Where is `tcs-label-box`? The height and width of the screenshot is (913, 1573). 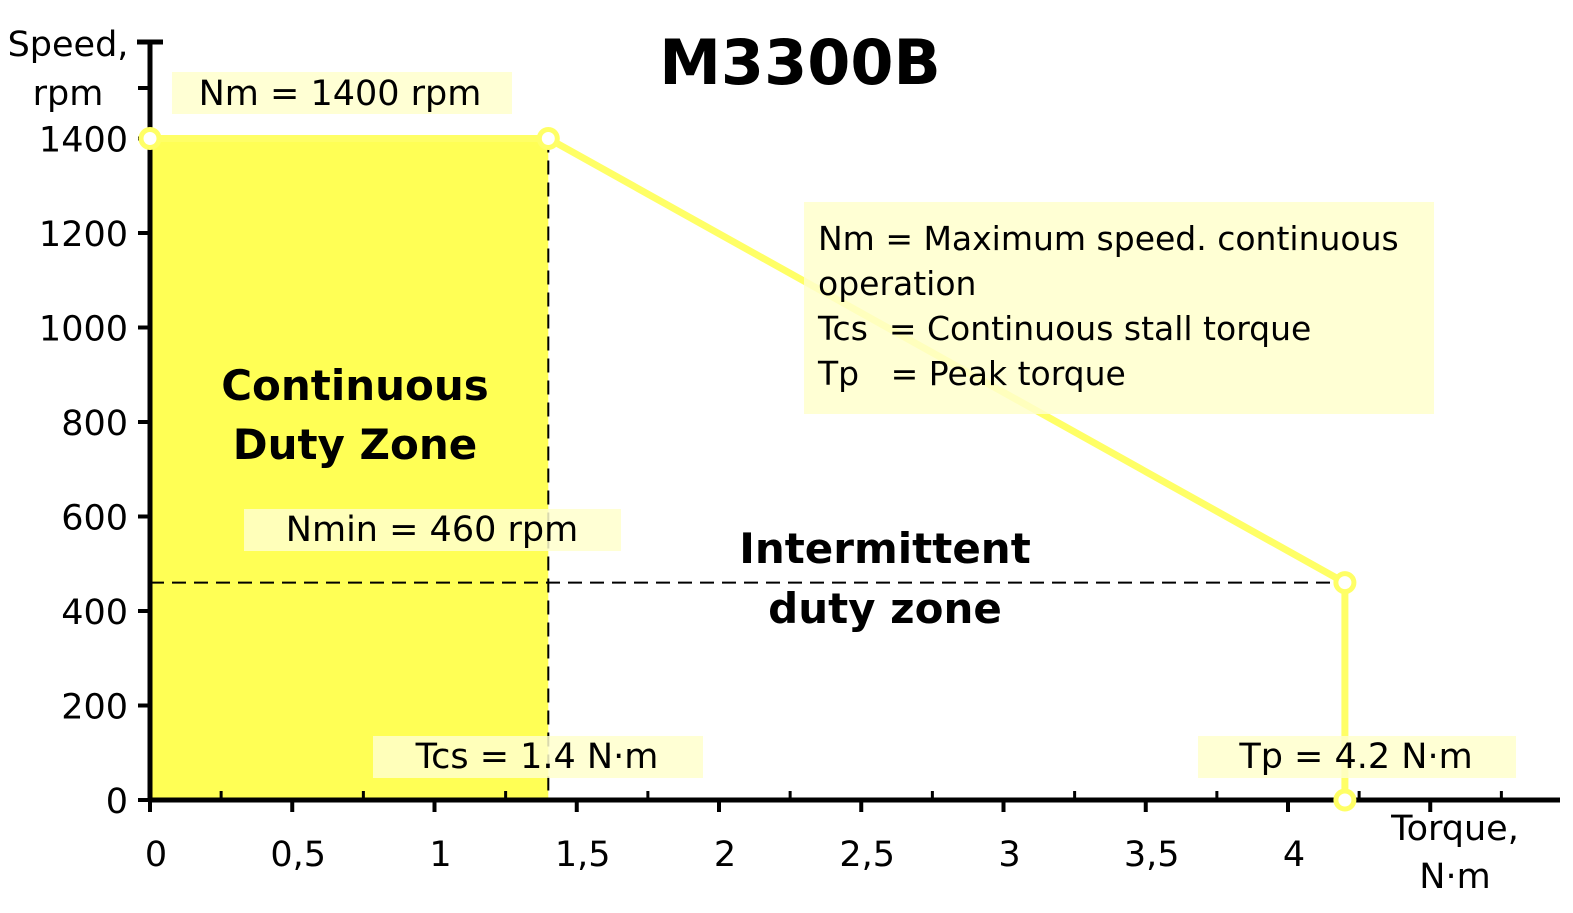 tcs-label-box is located at coordinates (538, 757).